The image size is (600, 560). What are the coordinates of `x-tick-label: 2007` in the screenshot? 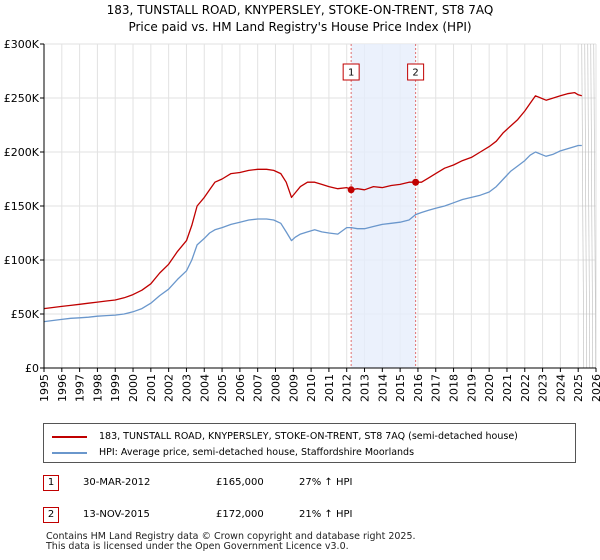 It's located at (258, 388).